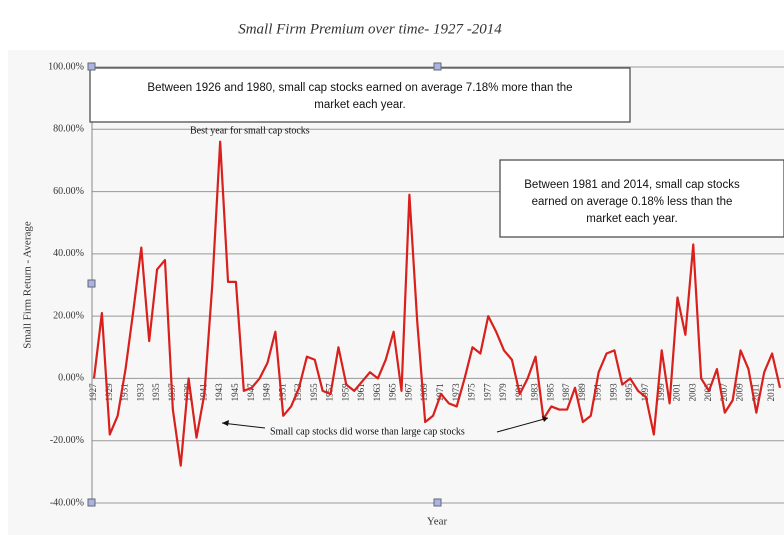 The width and height of the screenshot is (784, 535). I want to click on x-tick-label: 1991, so click(598, 392).